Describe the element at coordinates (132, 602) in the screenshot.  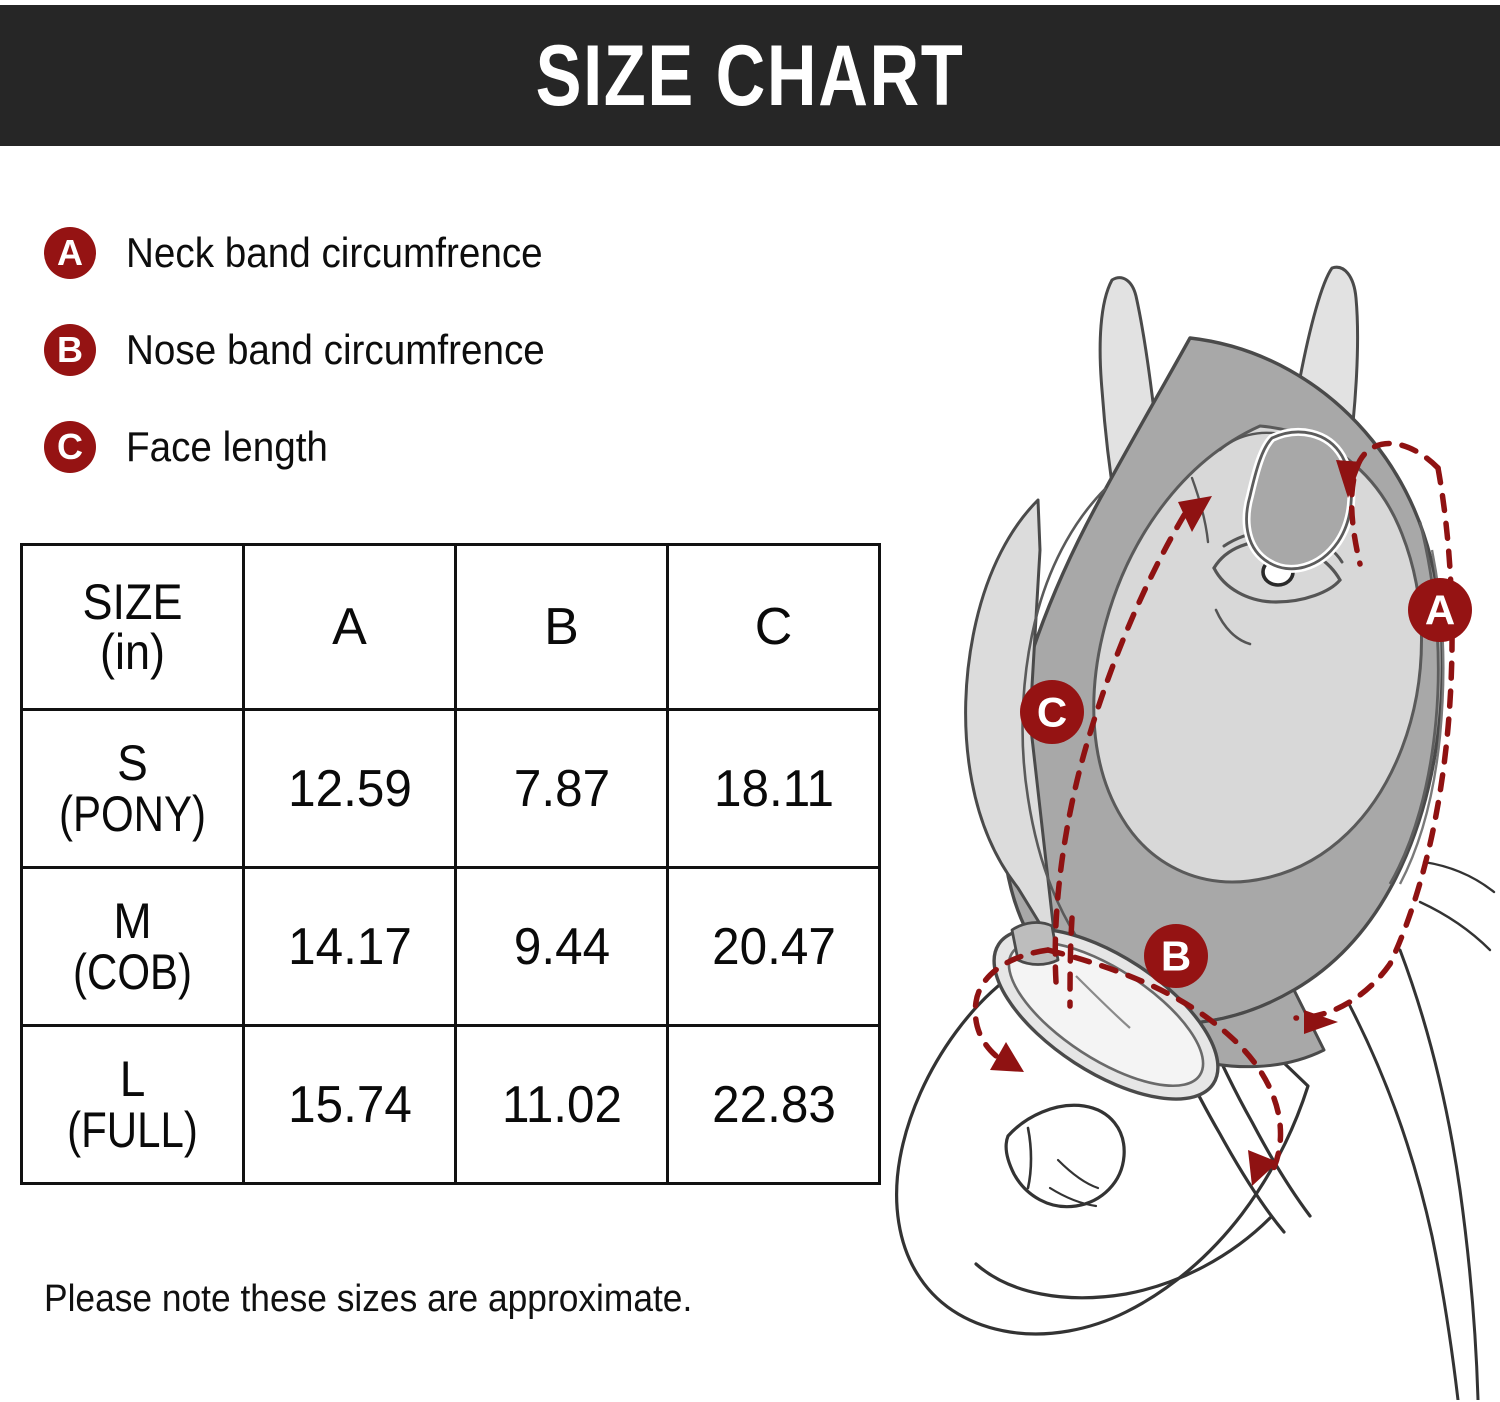
I see `header-size-line1: SIZE` at that location.